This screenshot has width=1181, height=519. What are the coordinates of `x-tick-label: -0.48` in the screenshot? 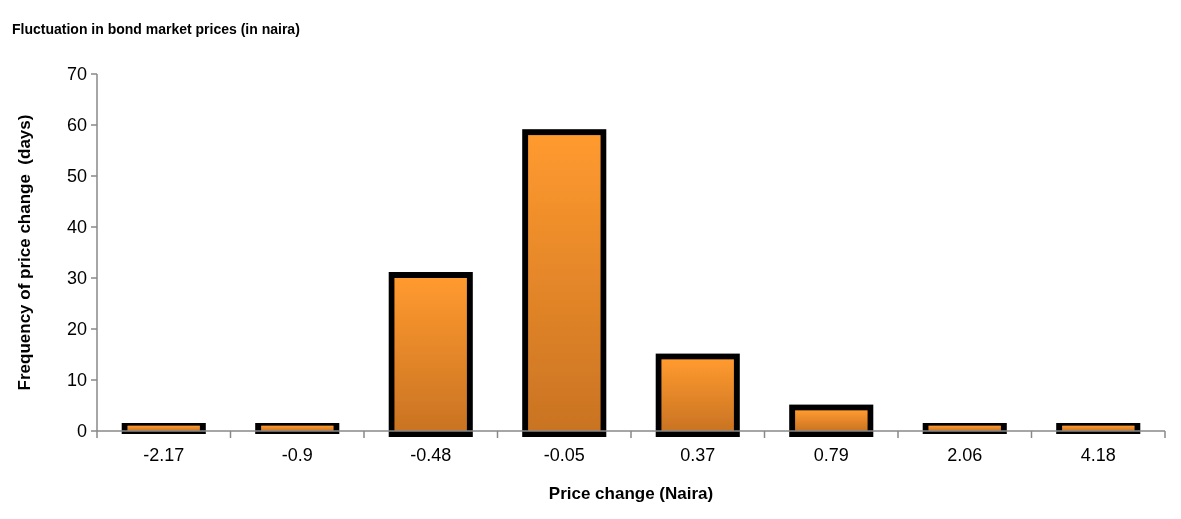 It's located at (431, 455).